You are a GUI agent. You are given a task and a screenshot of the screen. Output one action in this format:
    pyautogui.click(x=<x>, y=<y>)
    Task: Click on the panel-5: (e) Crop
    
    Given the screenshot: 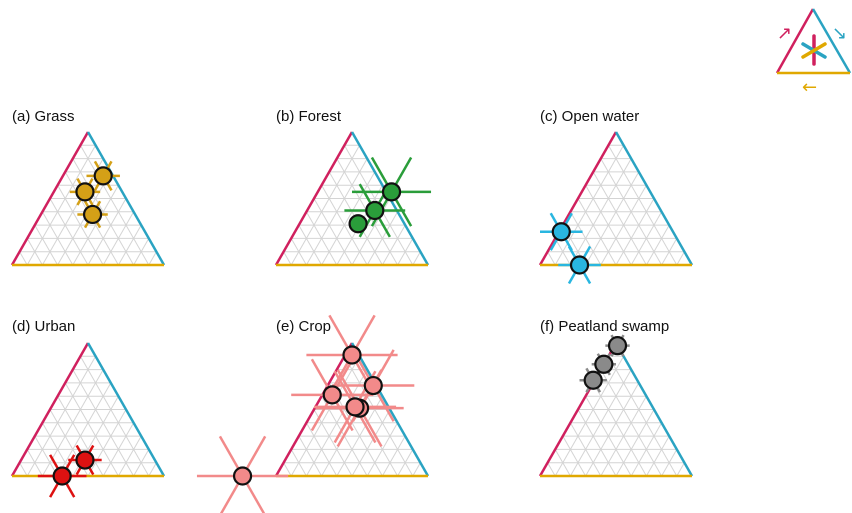 What is the action you would take?
    pyautogui.click(x=313, y=413)
    